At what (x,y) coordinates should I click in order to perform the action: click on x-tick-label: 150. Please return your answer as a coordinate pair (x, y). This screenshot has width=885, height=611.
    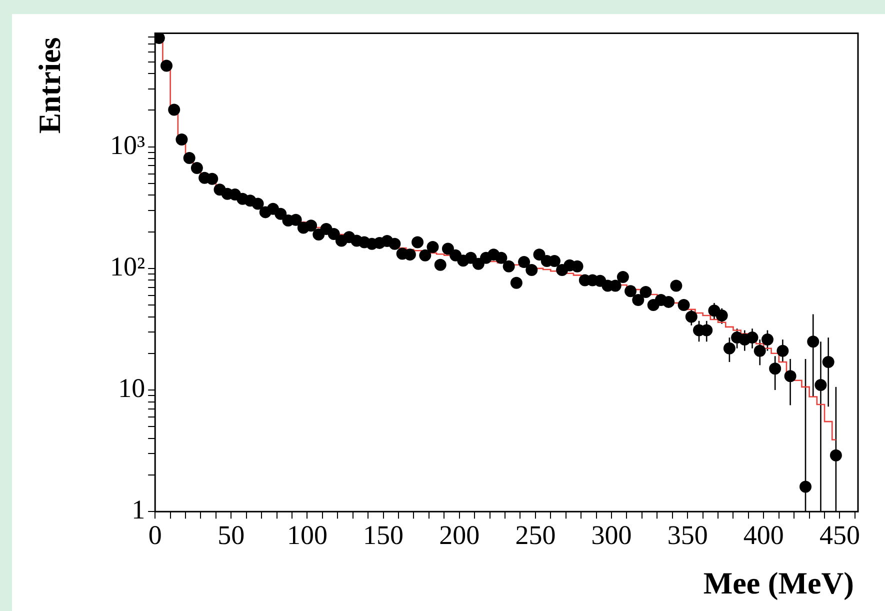
    Looking at the image, I should click on (383, 535).